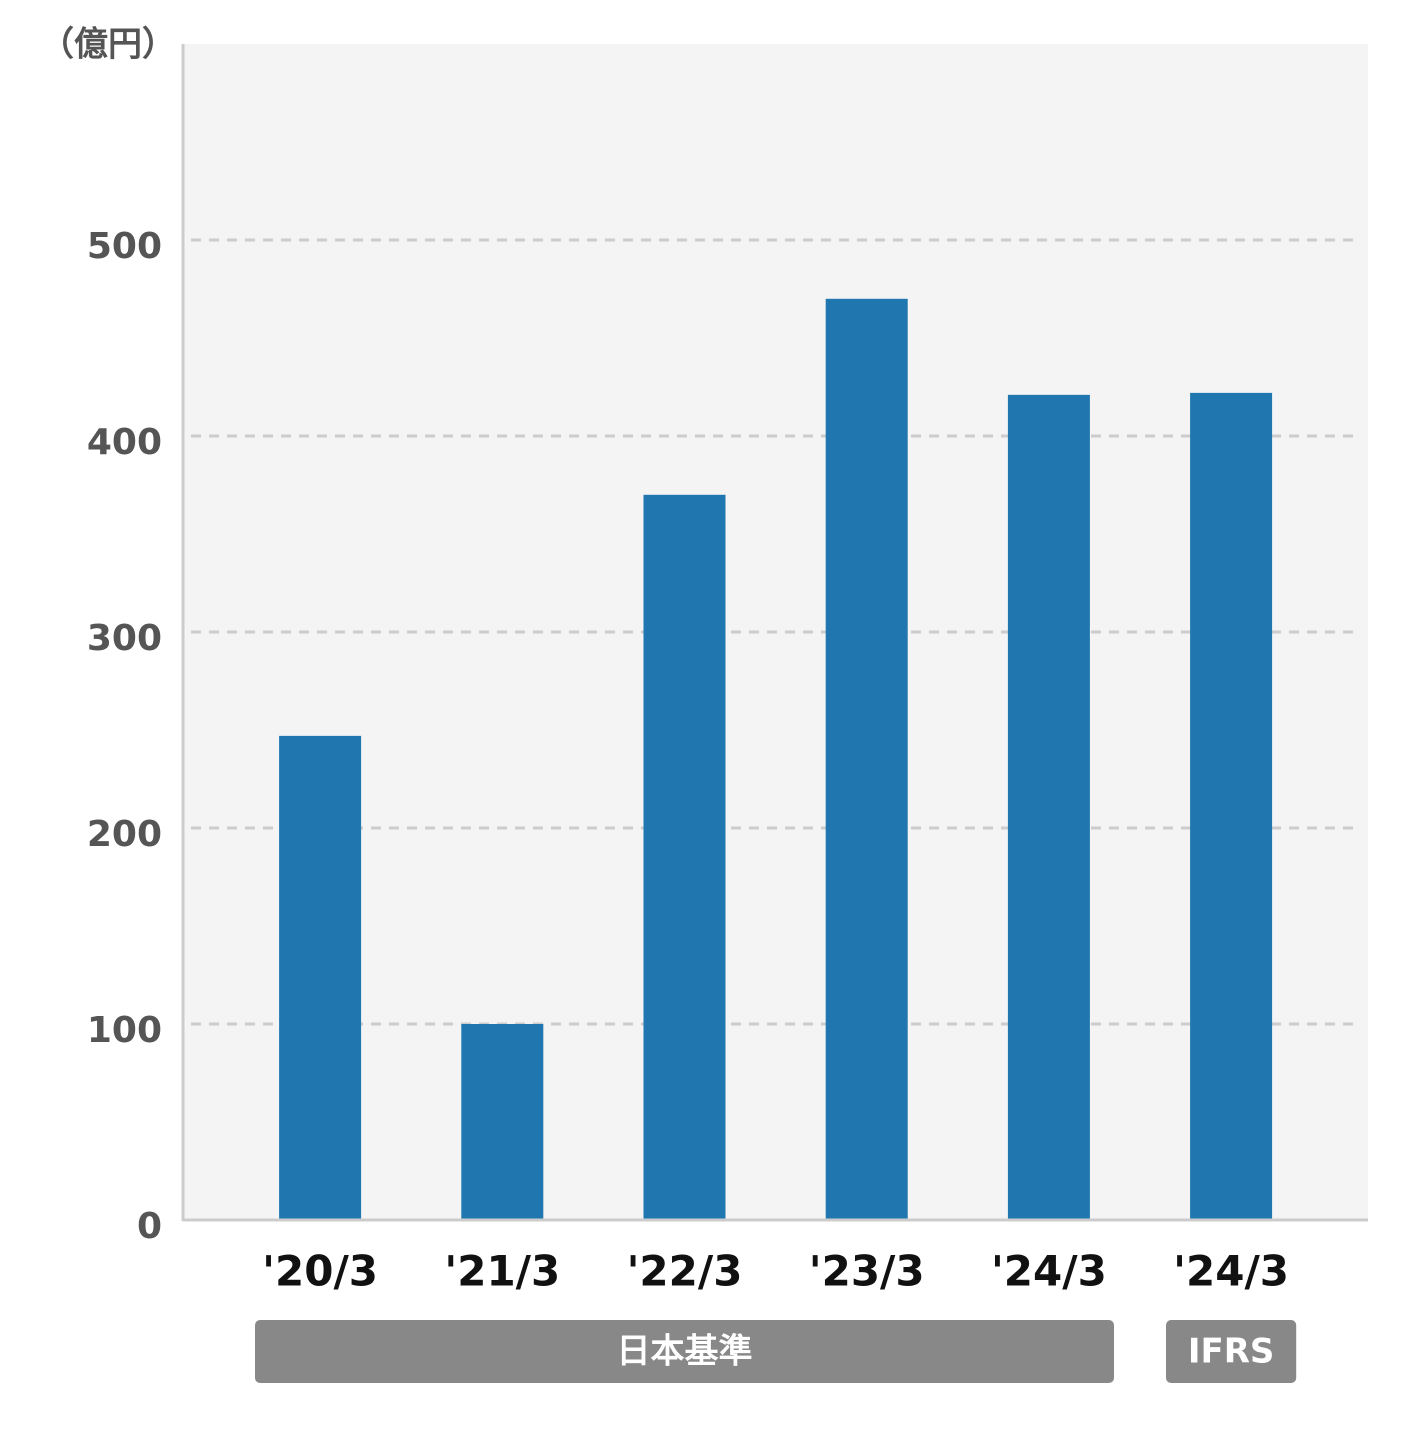 This screenshot has width=1418, height=1432. Describe the element at coordinates (124, 1030) in the screenshot. I see `y-tick-label: 100` at that location.